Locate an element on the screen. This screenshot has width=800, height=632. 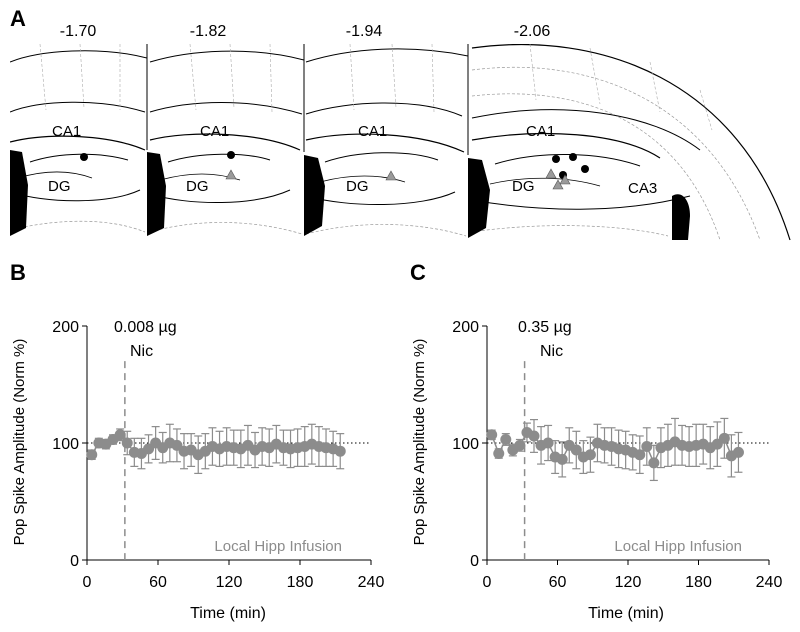
panel-c-label: C is located at coordinates (418, 272).